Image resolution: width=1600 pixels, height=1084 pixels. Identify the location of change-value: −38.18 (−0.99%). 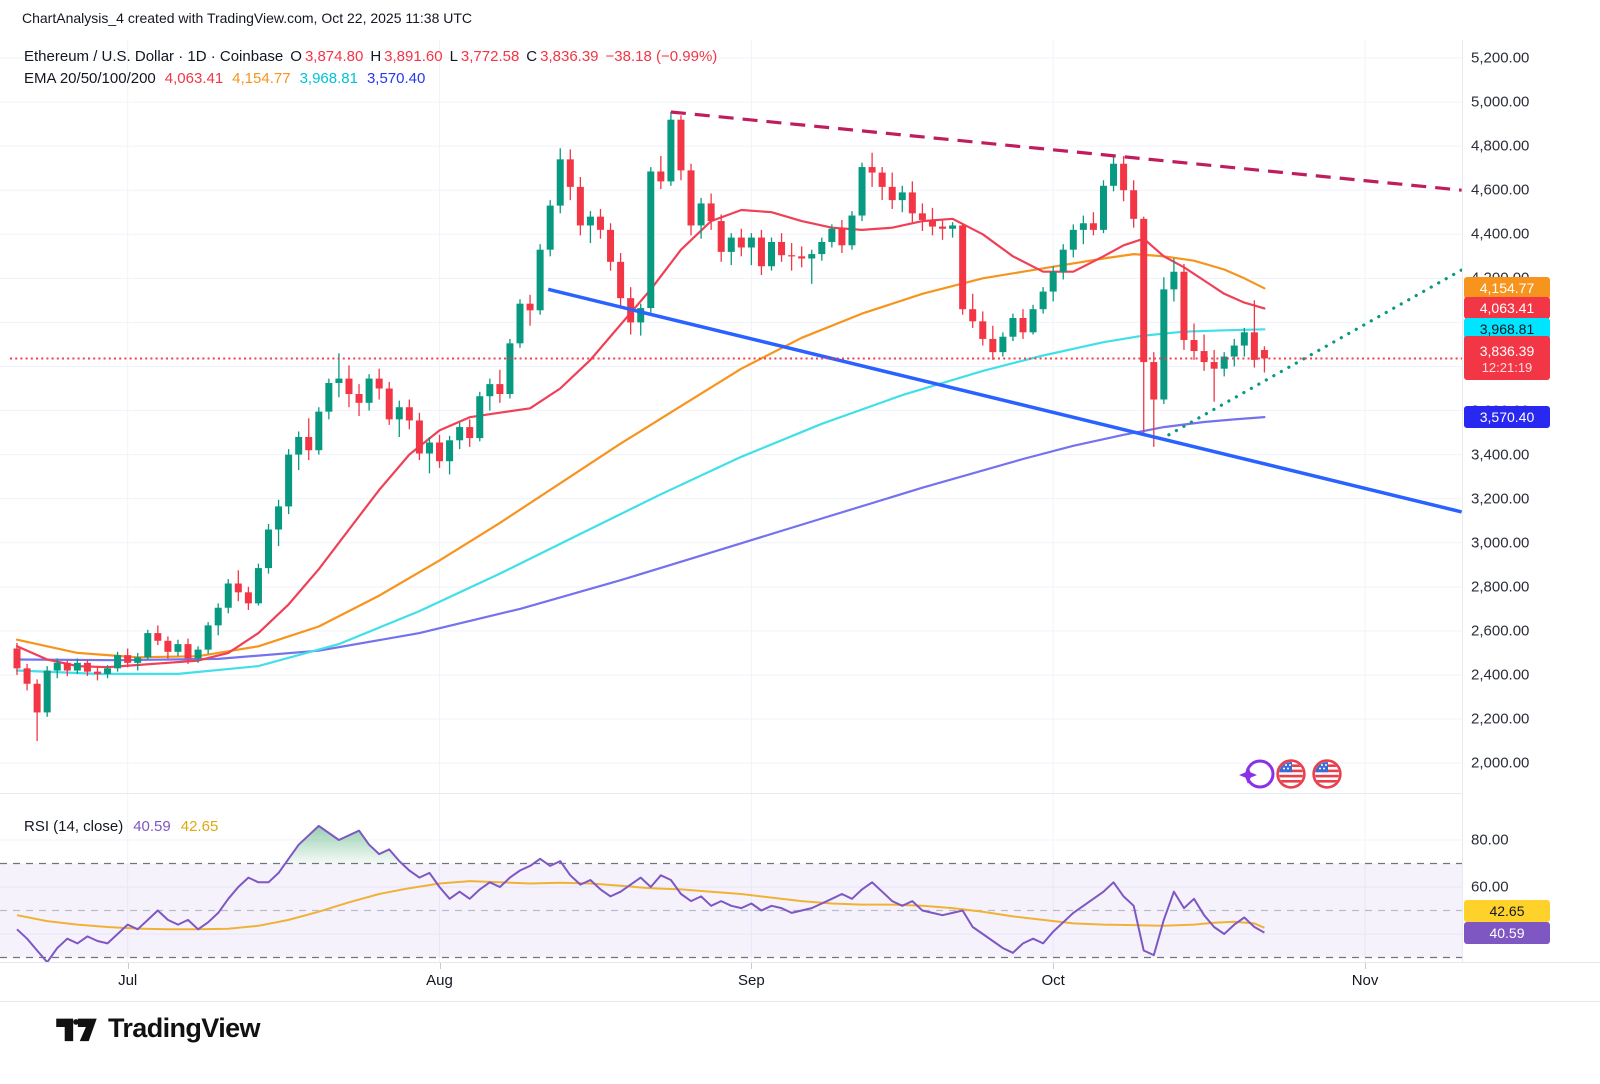
(661, 56).